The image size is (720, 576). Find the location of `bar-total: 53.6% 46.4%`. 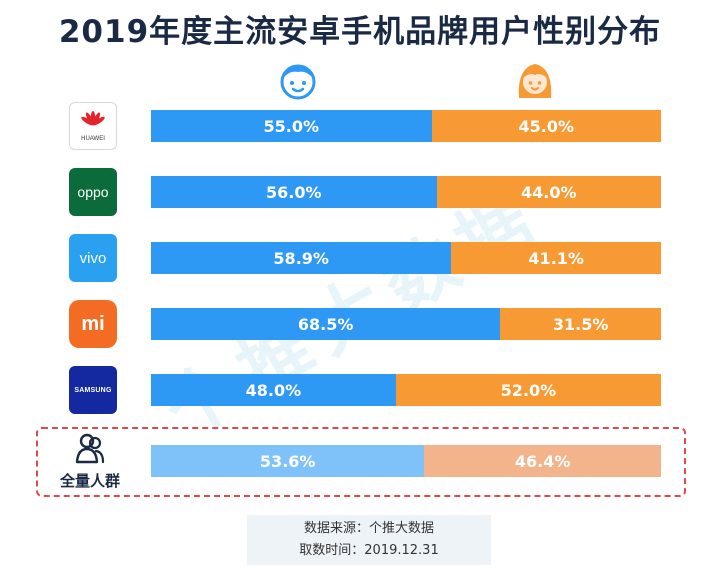

bar-total: 53.6% 46.4% is located at coordinates (406, 461).